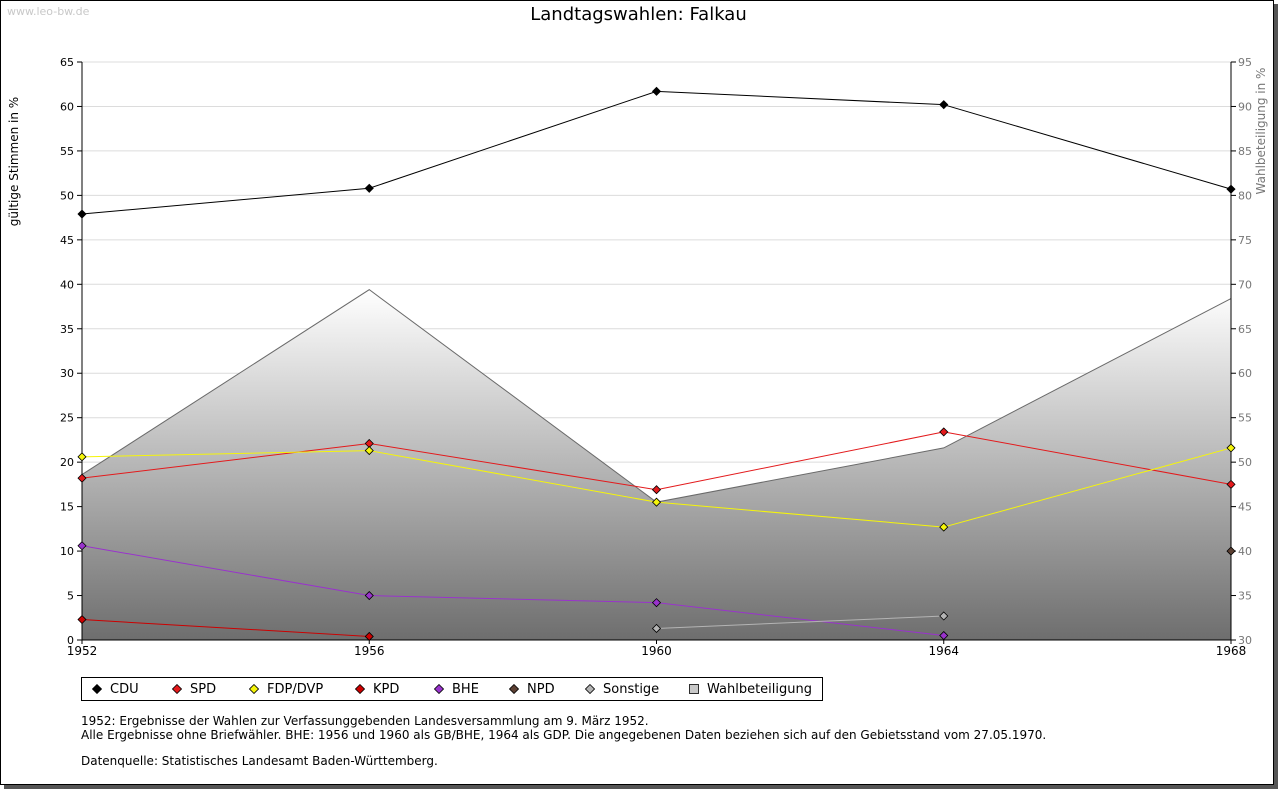  What do you see at coordinates (638, 14) in the screenshot?
I see `chart-title: Landtagswahlen: Falkau` at bounding box center [638, 14].